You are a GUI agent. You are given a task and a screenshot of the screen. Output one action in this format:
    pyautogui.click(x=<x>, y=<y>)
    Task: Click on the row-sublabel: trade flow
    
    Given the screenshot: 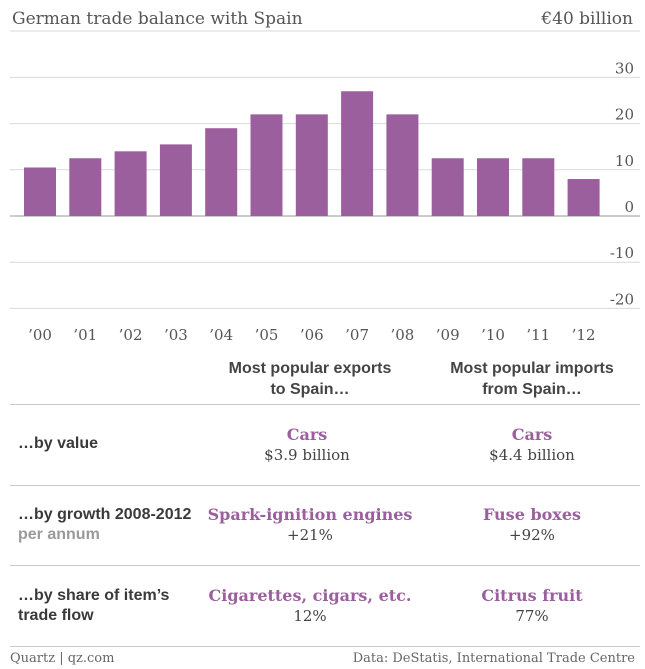 What is the action you would take?
    pyautogui.click(x=56, y=615)
    